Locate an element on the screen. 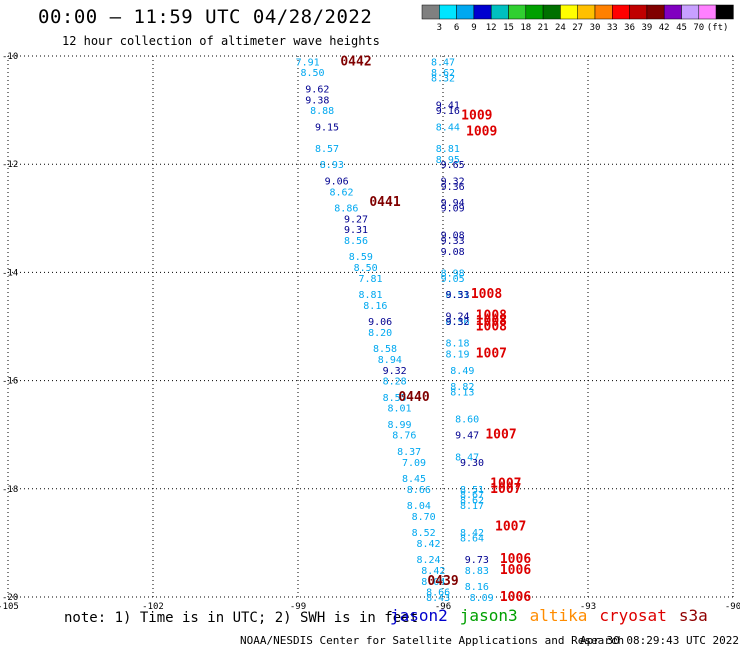 The height and width of the screenshot is (650, 740). wave-height-point: 8.19 is located at coordinates (457, 355).